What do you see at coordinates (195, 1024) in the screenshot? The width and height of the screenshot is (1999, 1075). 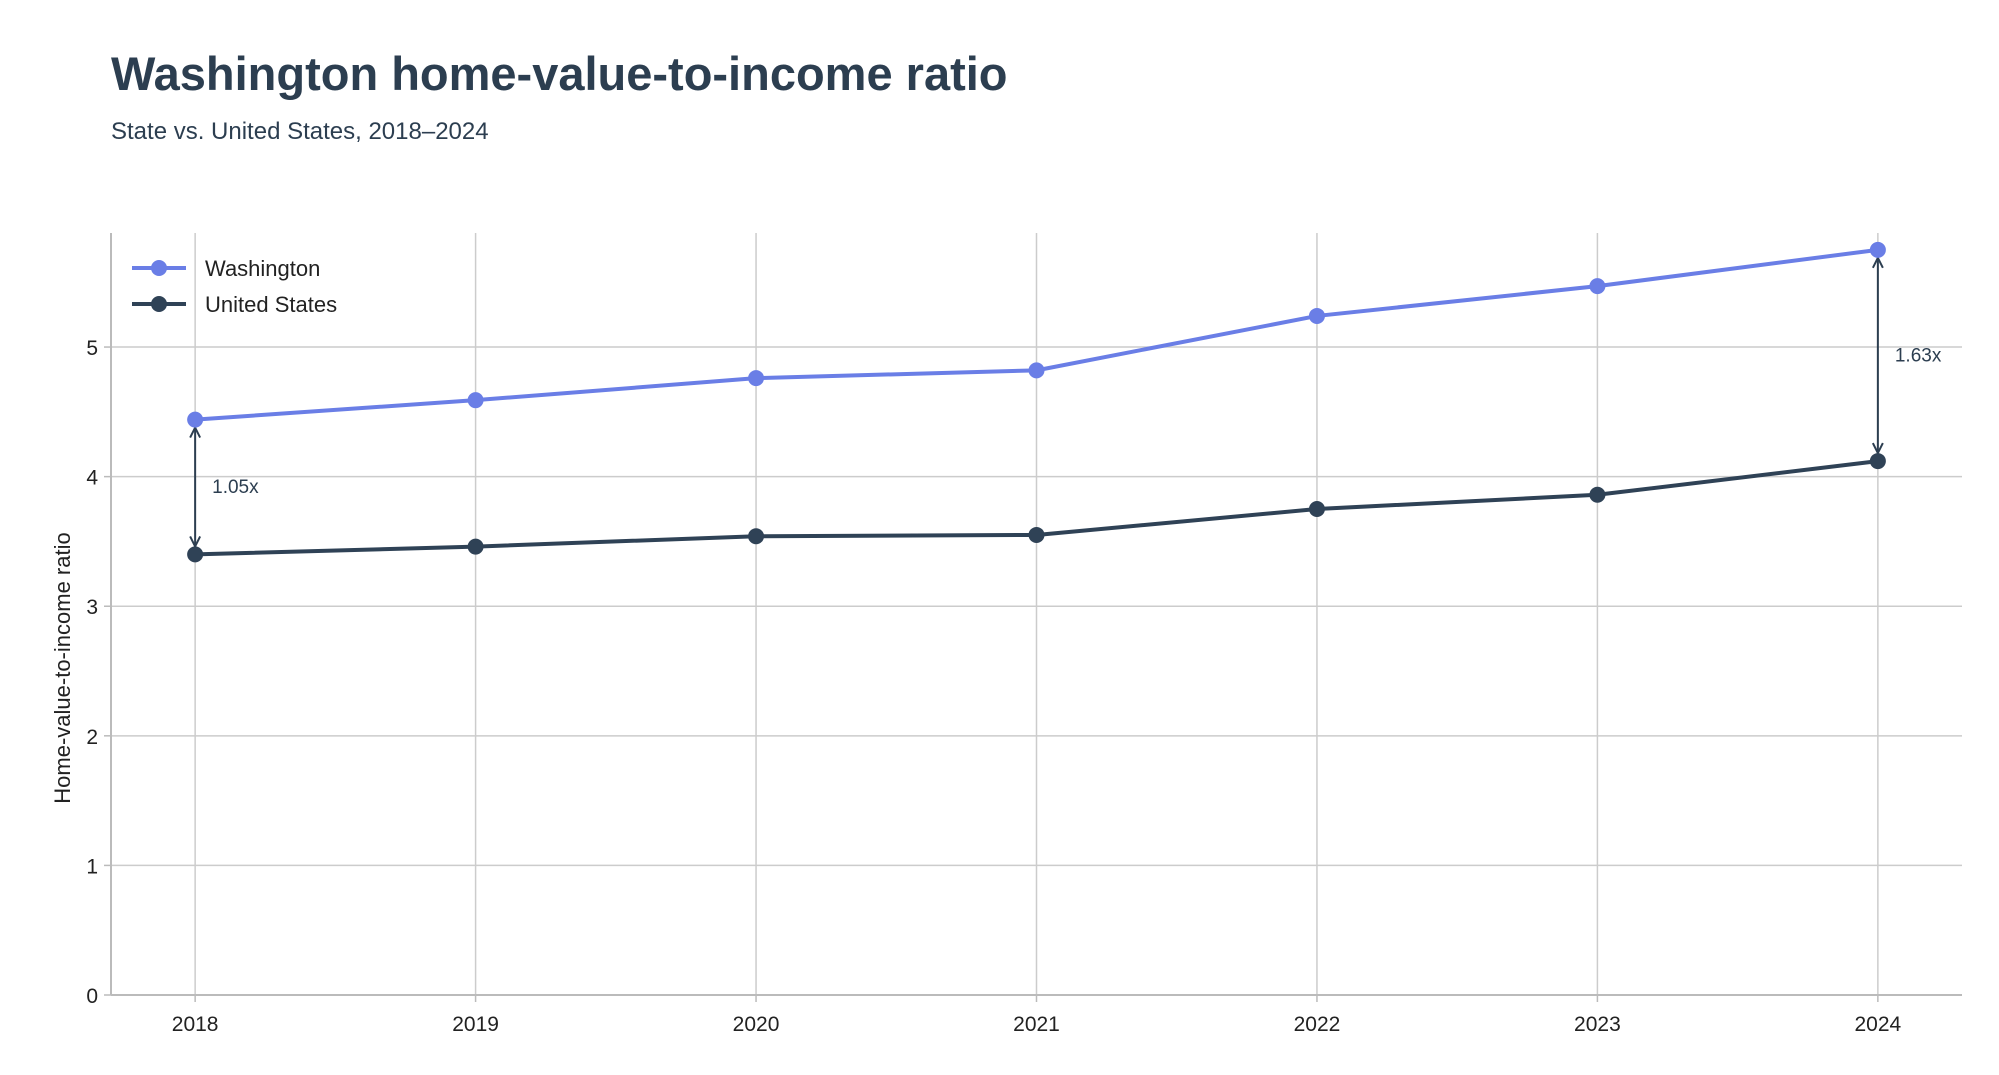 I see `x-tick-label-2018: 2018` at bounding box center [195, 1024].